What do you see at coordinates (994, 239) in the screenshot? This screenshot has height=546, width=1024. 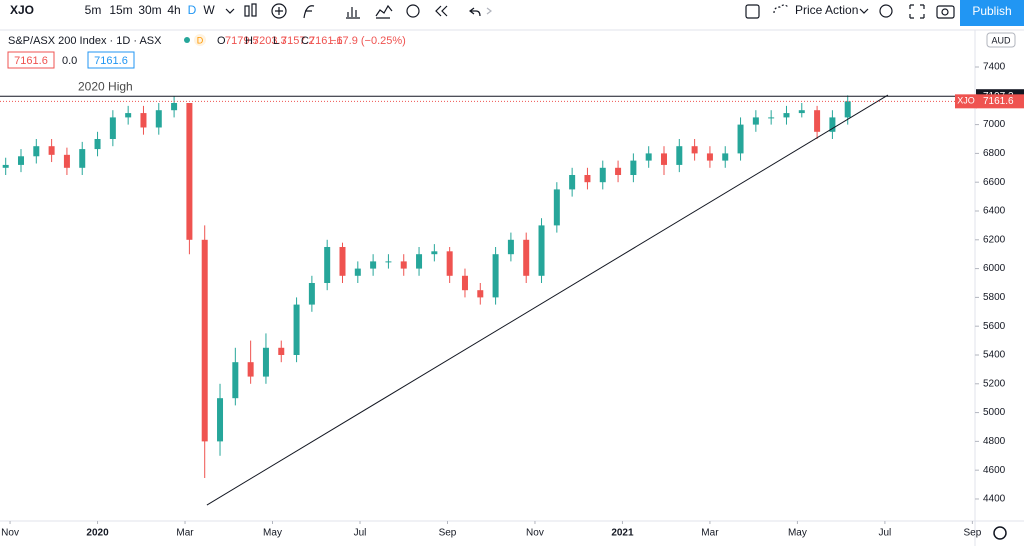 I see `y-tick-label: 6200` at bounding box center [994, 239].